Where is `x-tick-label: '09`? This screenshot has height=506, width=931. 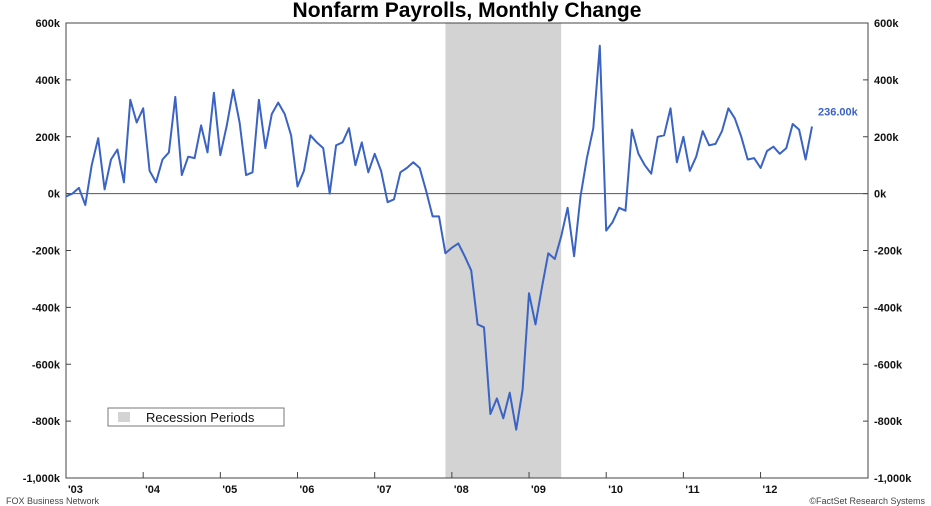 x-tick-label: '09 is located at coordinates (538, 490).